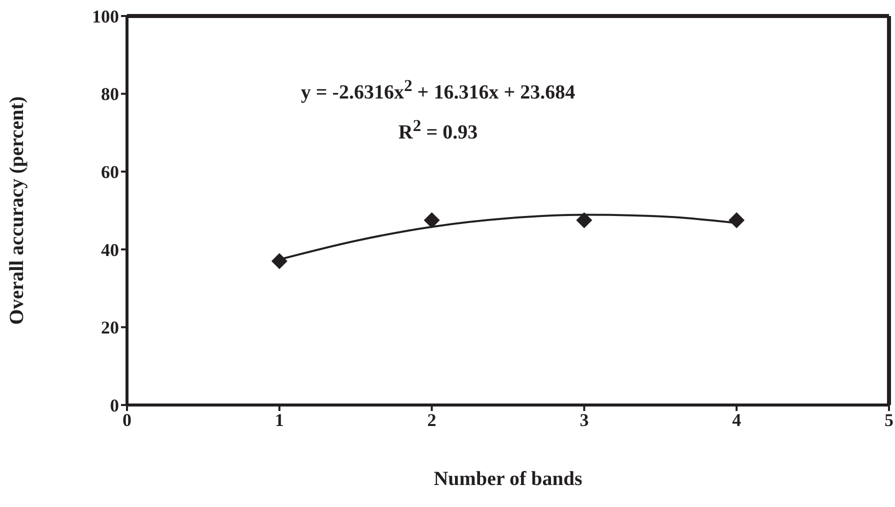 Image resolution: width=895 pixels, height=507 pixels. Describe the element at coordinates (110, 94) in the screenshot. I see `y-tick-label: 80` at that location.